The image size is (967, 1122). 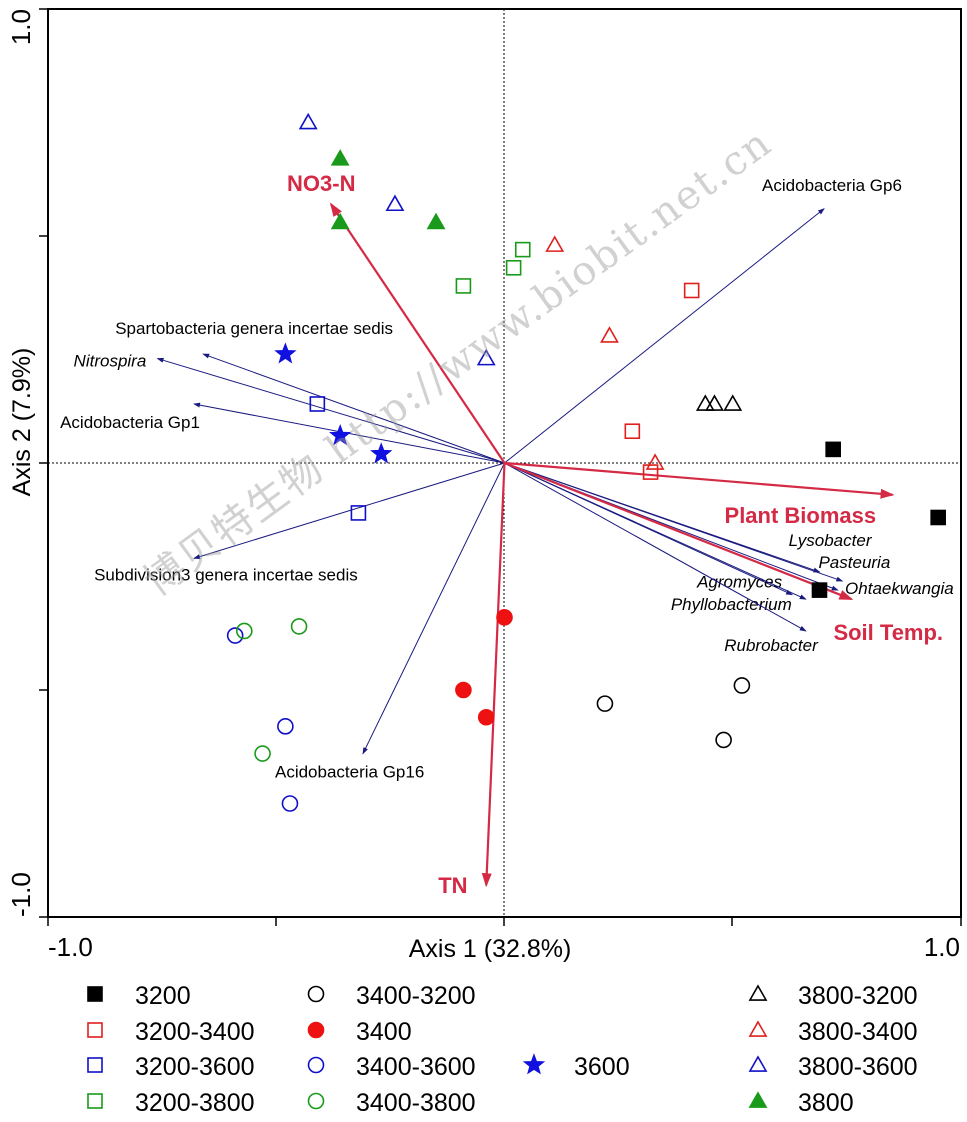 I want to click on env-arrow-plant-biomass, so click(x=699, y=480).